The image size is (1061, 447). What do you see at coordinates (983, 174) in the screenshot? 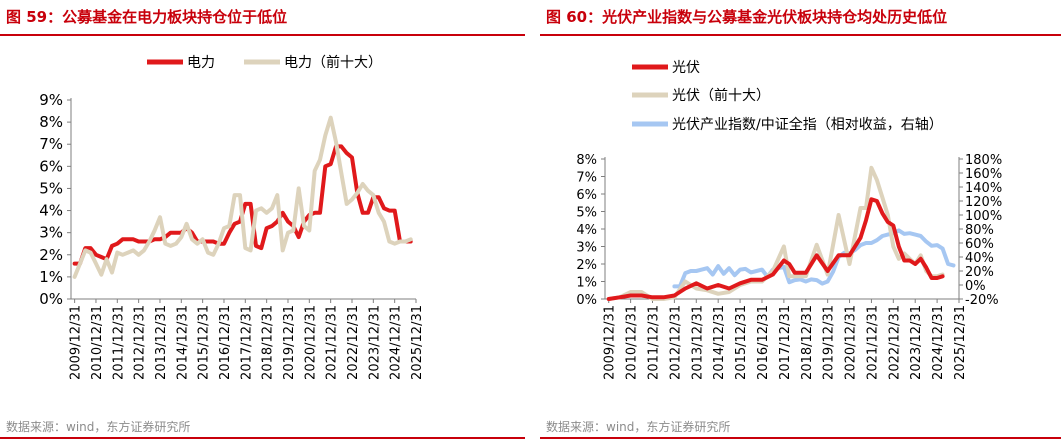
I see `right-y2-tick-label: 160%` at bounding box center [983, 174].